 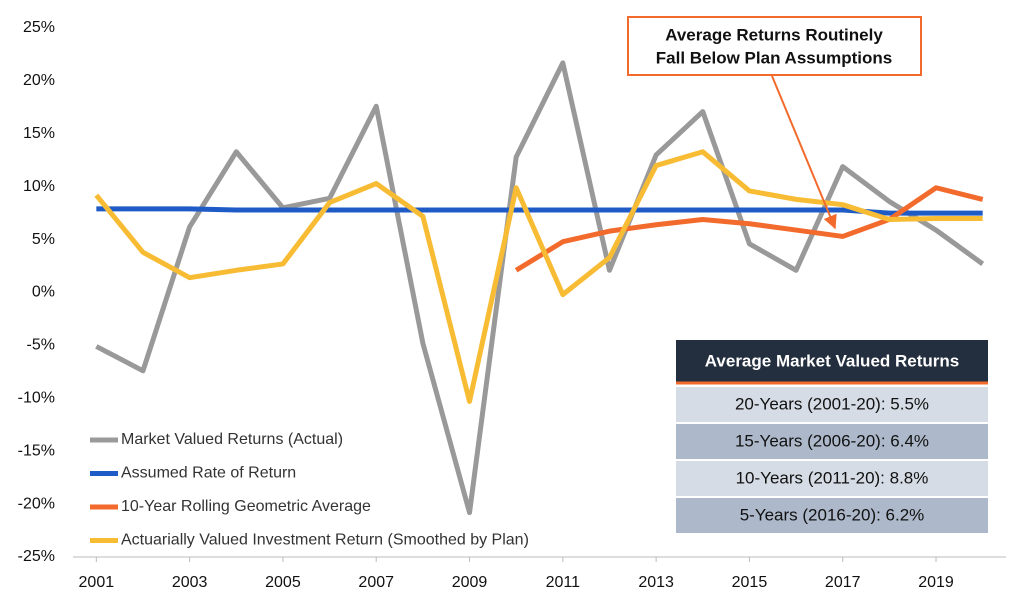 I want to click on table-title: Average Market Valued Returns, so click(x=832, y=360).